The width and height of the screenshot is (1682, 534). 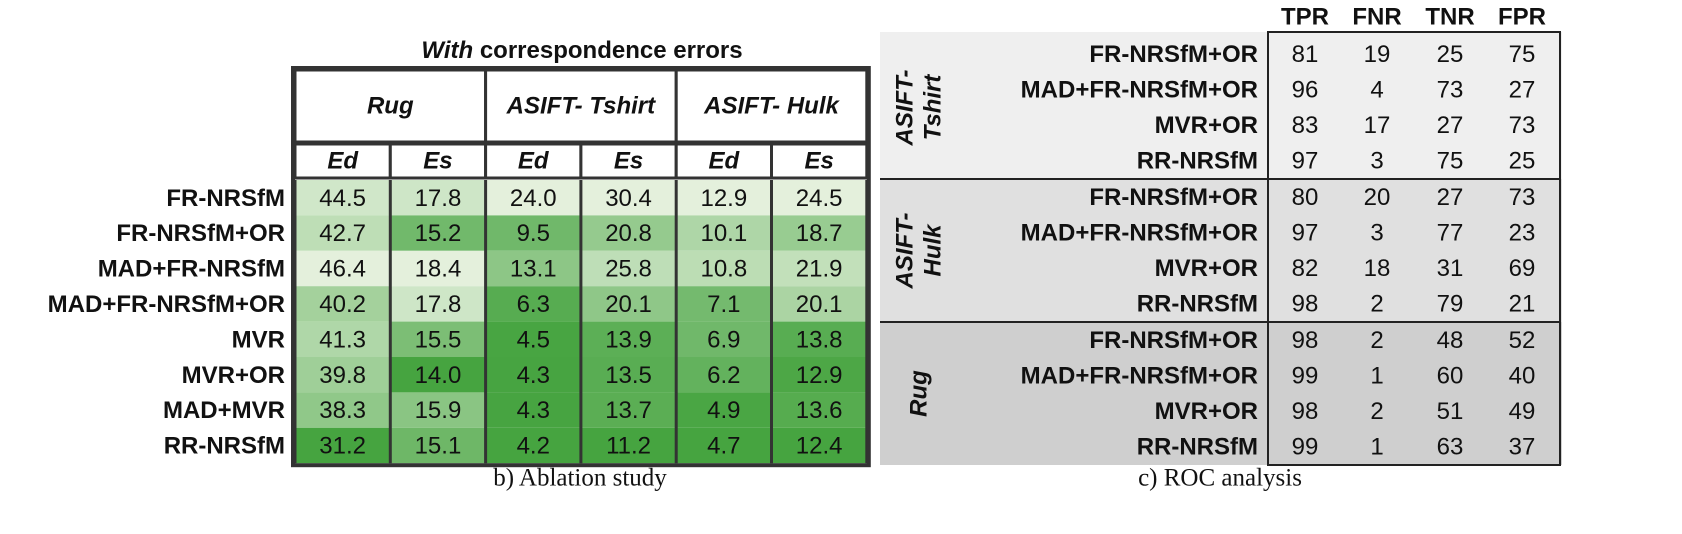 I want to click on cell-value: 21.9, so click(x=819, y=269).